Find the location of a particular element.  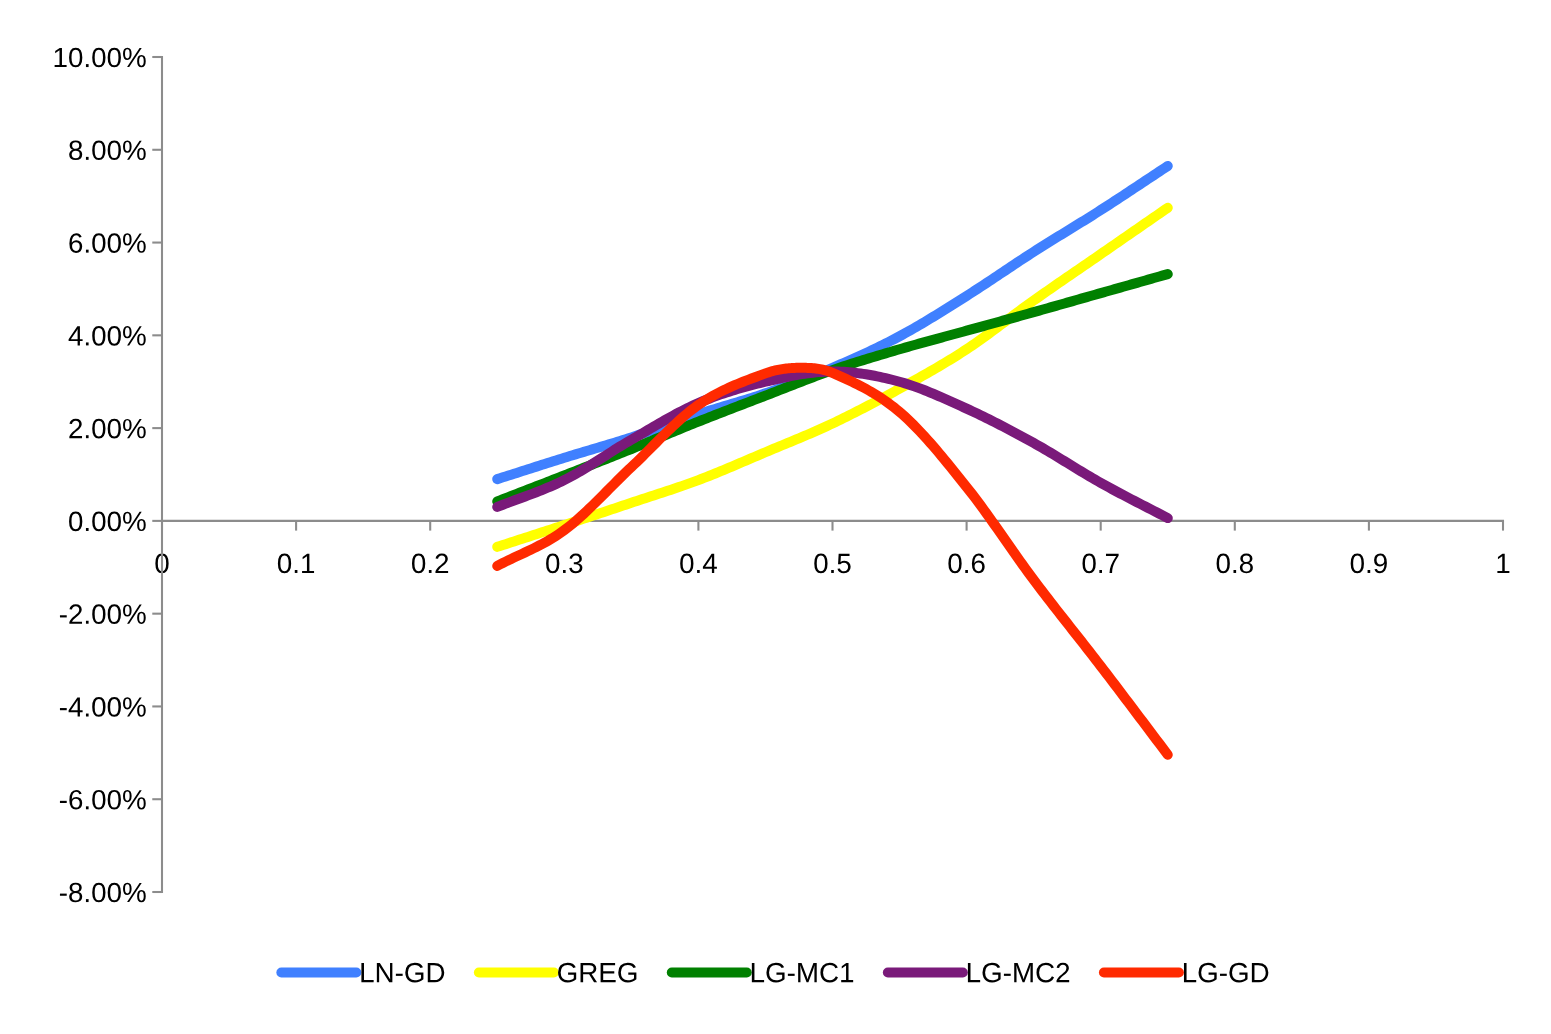

x-tick-label: 0.3 is located at coordinates (564, 563).